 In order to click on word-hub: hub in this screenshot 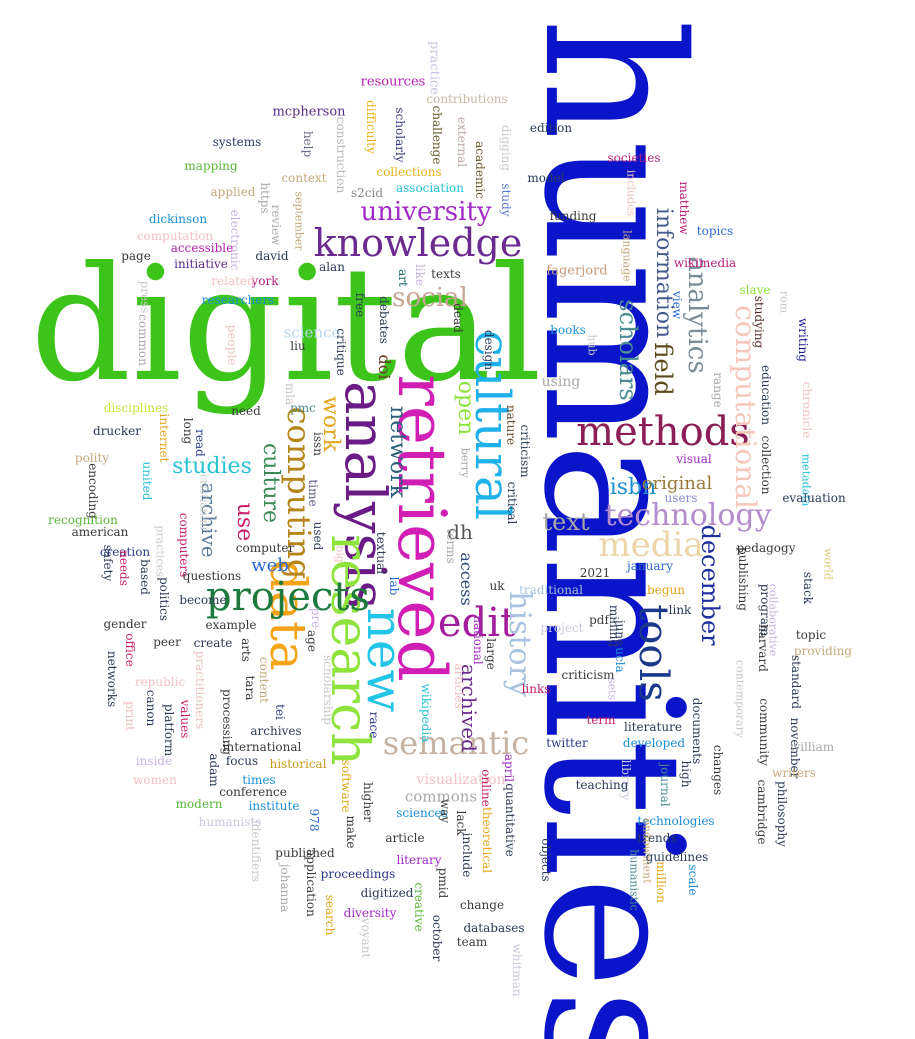, I will do `click(592, 345)`.